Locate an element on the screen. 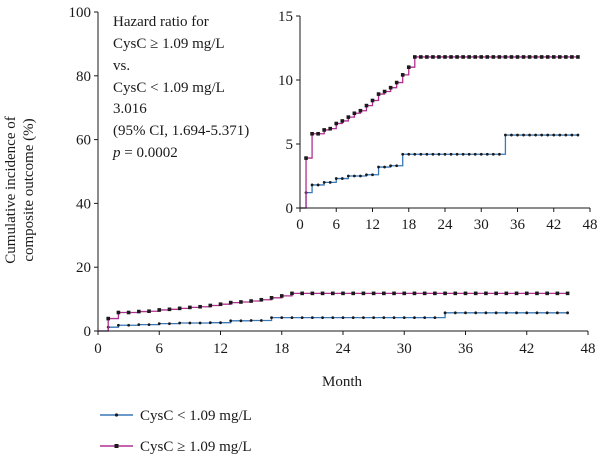  inset-y-tick-label: 5 is located at coordinates (290, 145).